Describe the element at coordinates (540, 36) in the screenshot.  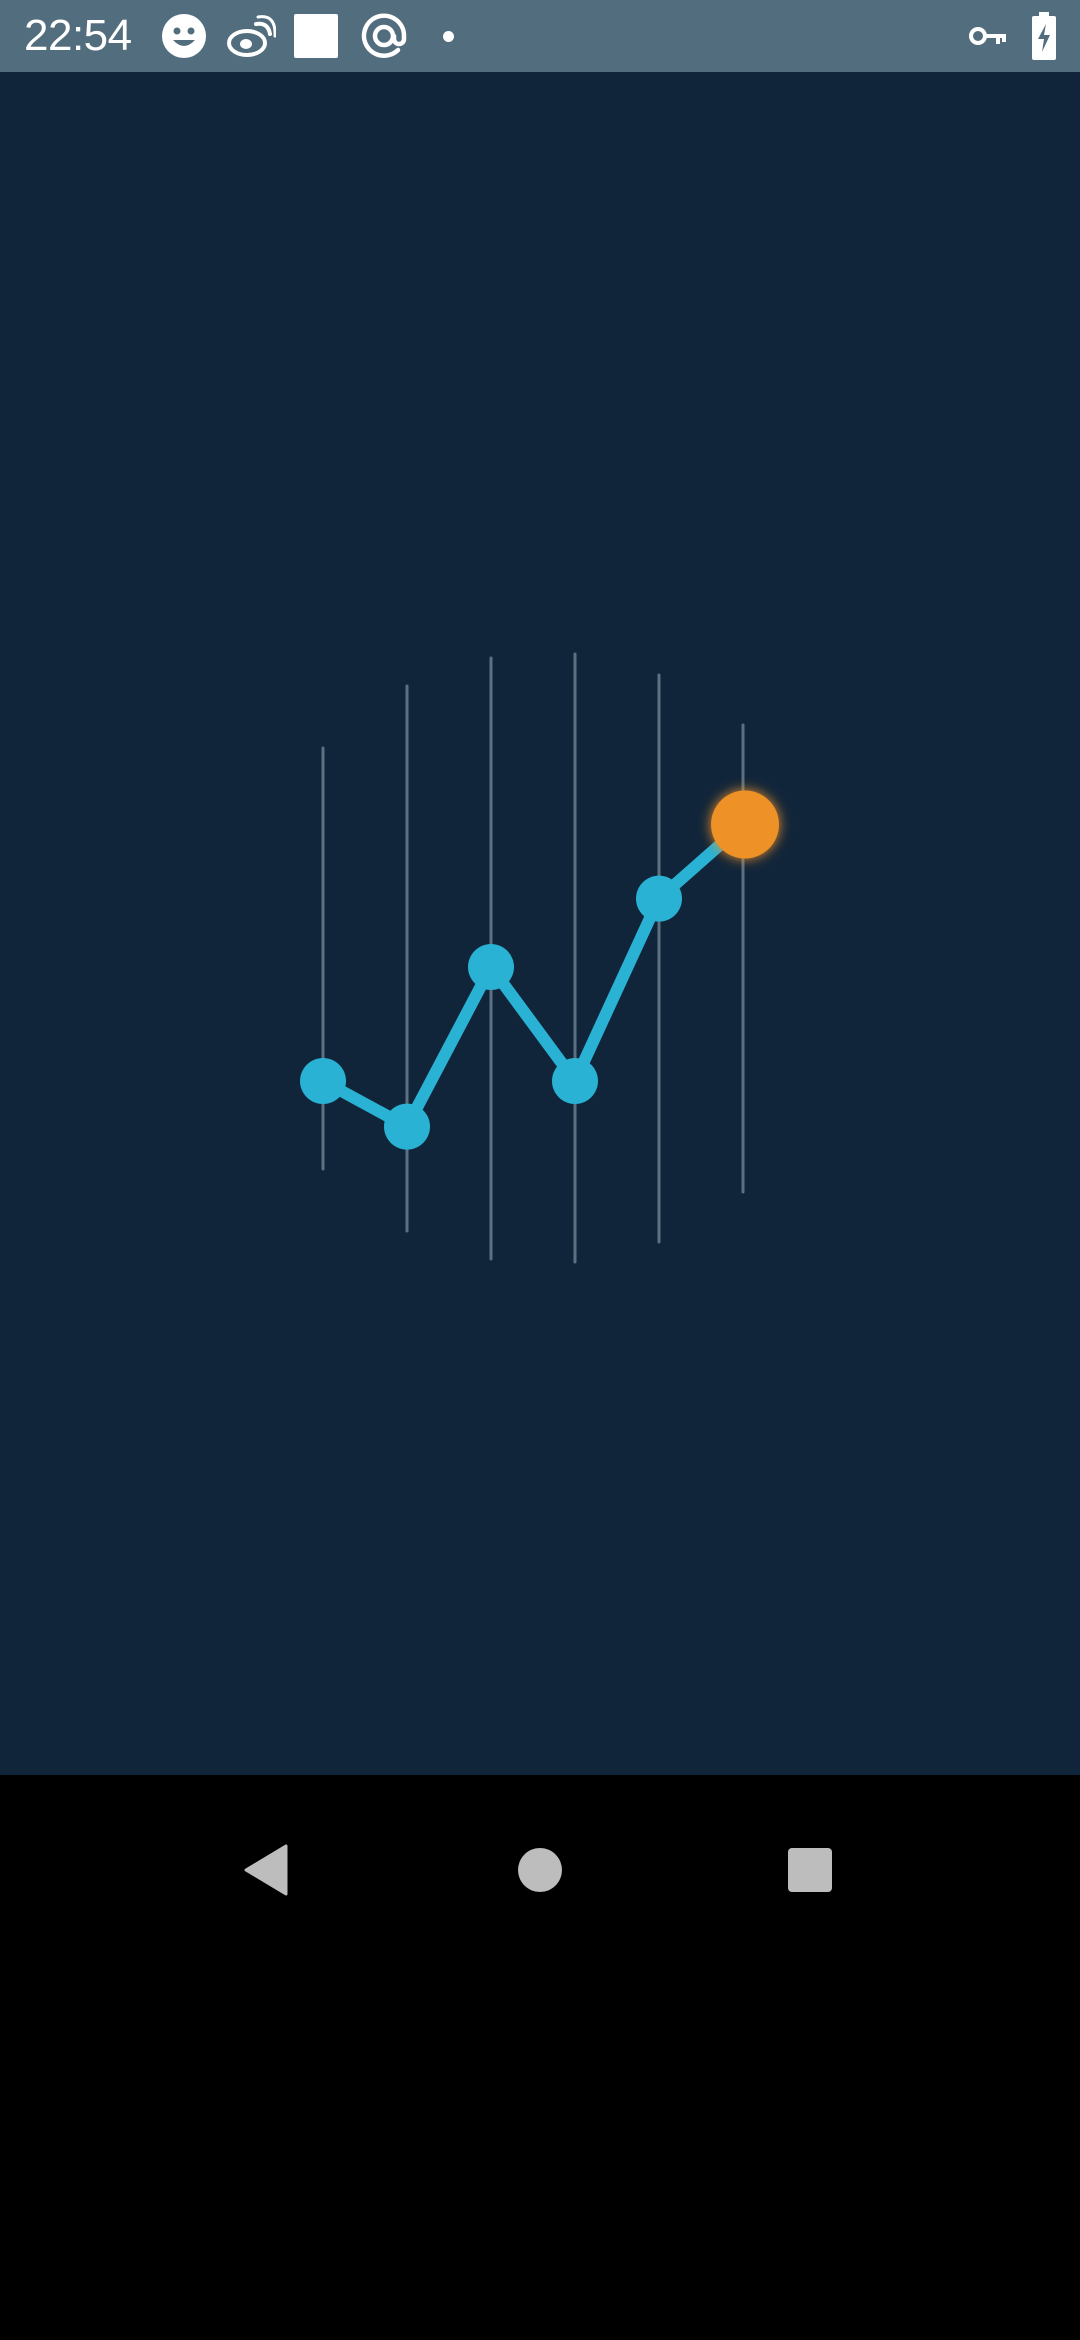
I see `status-bar: 22:54` at that location.